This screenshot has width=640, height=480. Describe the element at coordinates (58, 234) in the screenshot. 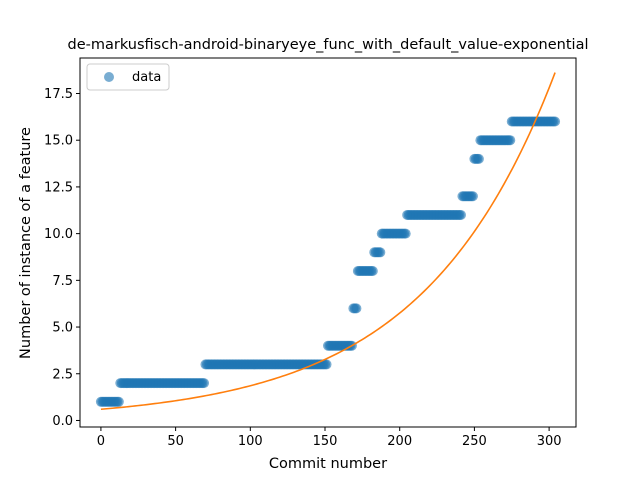

I see `y-tick-label: 10.0` at that location.